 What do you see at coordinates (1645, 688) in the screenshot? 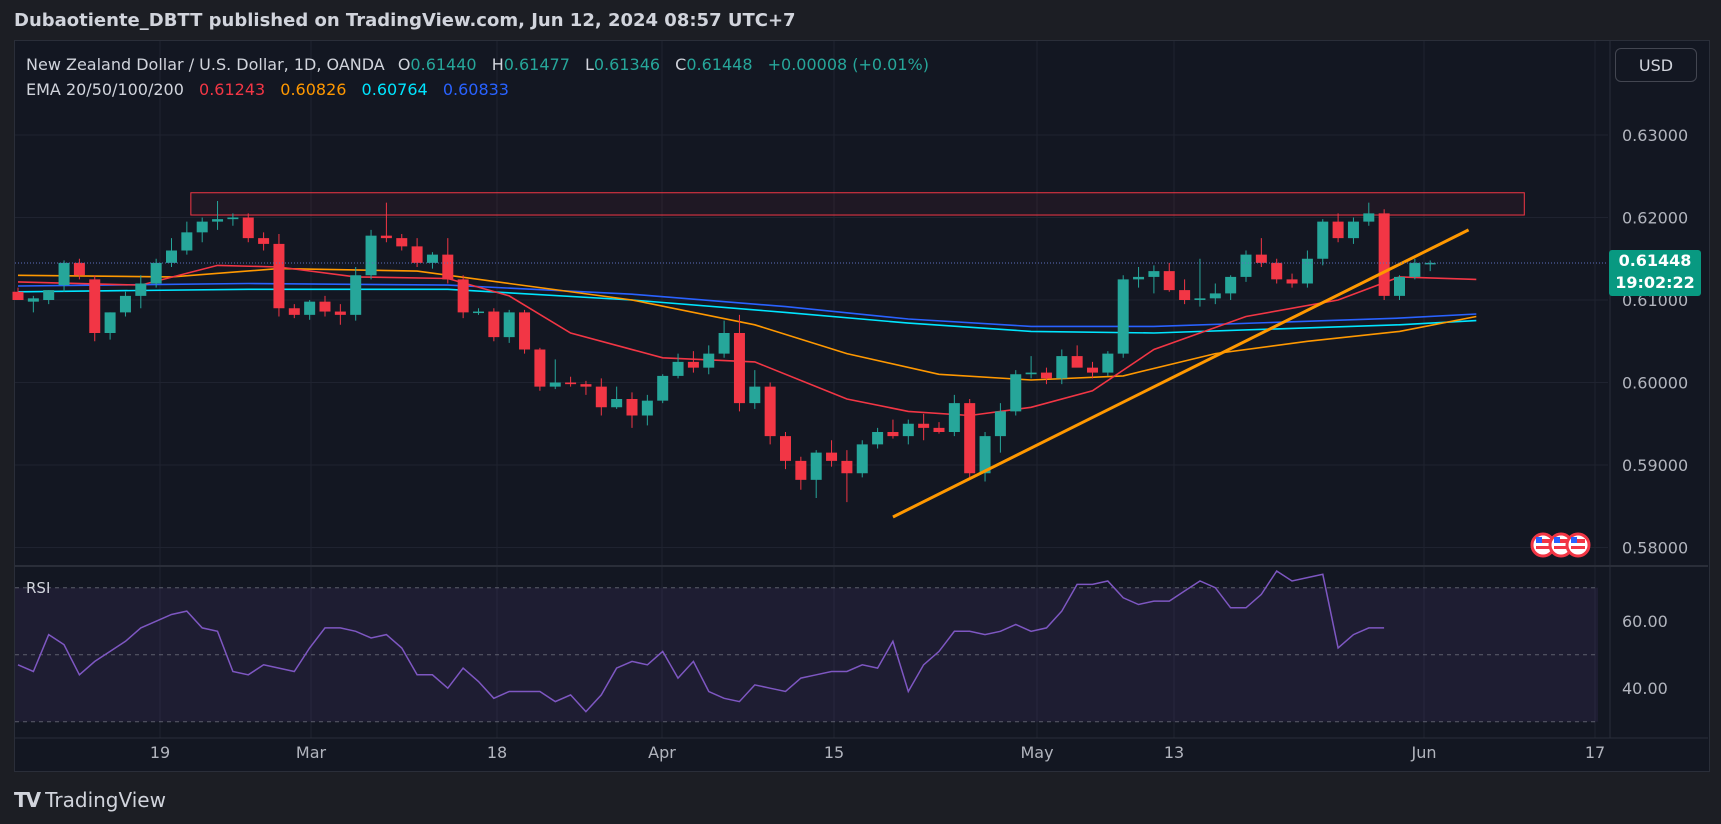
I see `rsi-tick-label: 40.00` at bounding box center [1645, 688].